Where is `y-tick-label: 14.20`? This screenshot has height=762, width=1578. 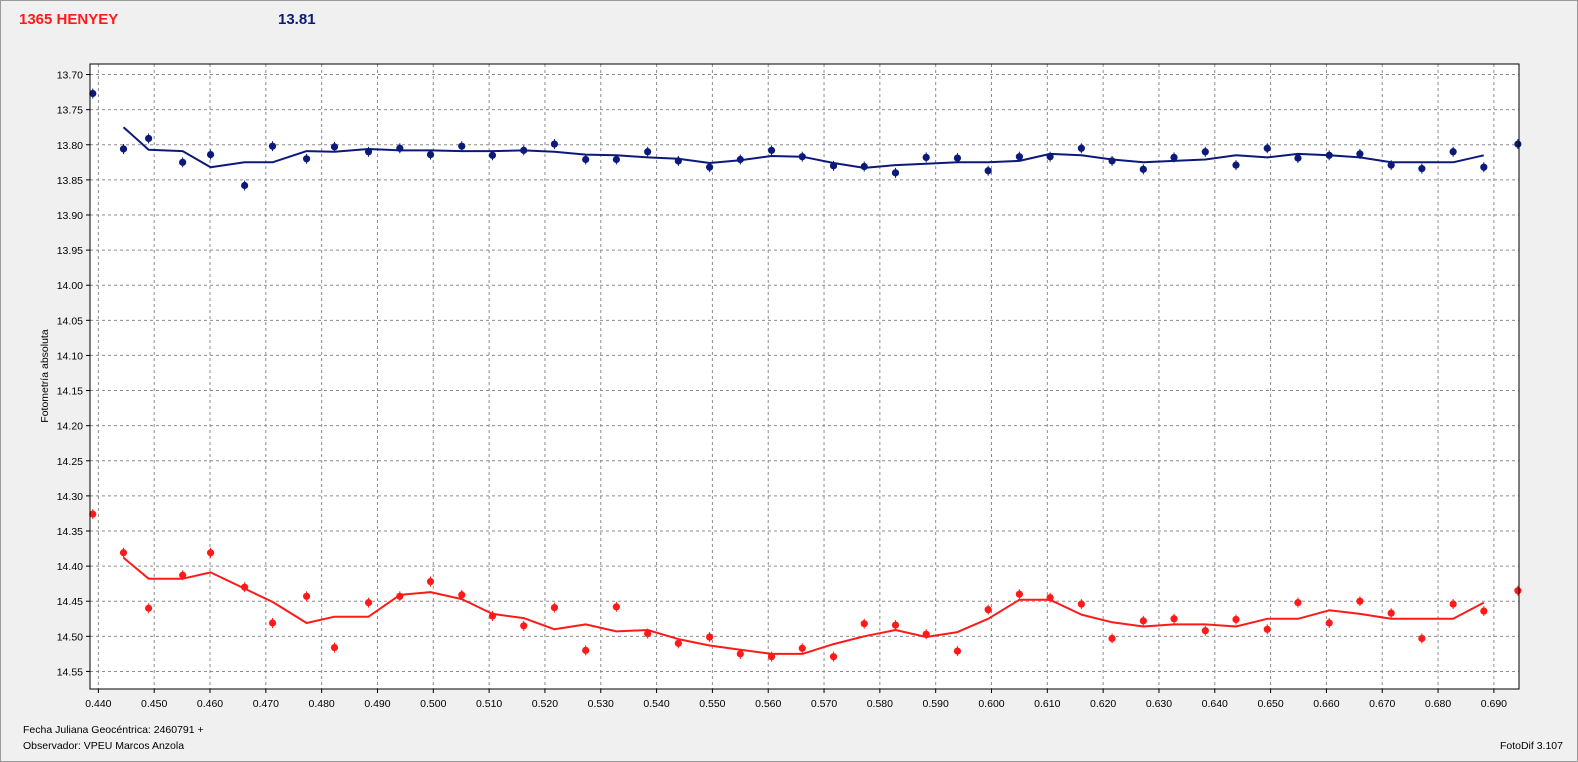
y-tick-label: 14.20 is located at coordinates (70, 427).